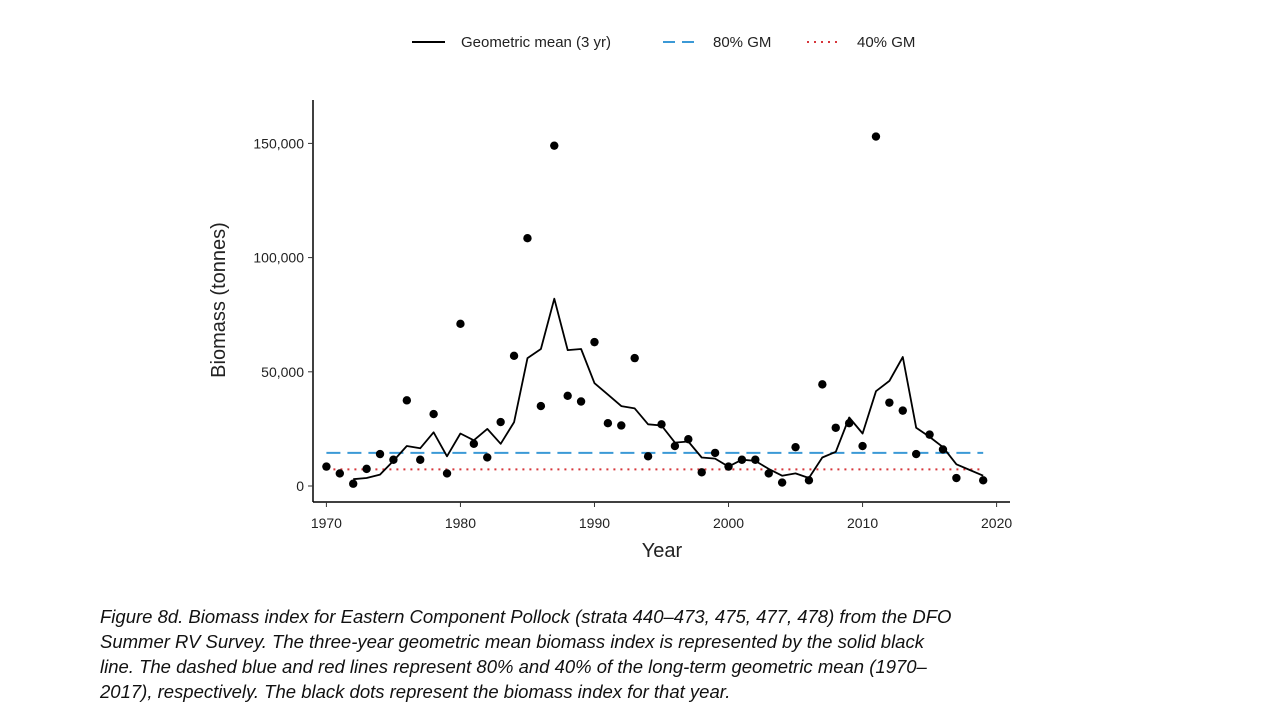 Image resolution: width=1280 pixels, height=720 pixels. Describe the element at coordinates (594, 523) in the screenshot. I see `x-tick-label: 1990` at that location.